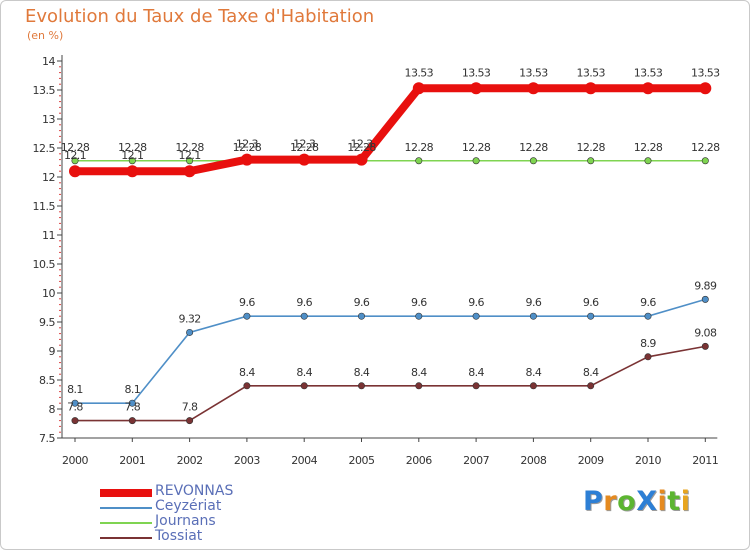  What do you see at coordinates (179, 536) in the screenshot?
I see `legend-label: Tossiat` at bounding box center [179, 536].